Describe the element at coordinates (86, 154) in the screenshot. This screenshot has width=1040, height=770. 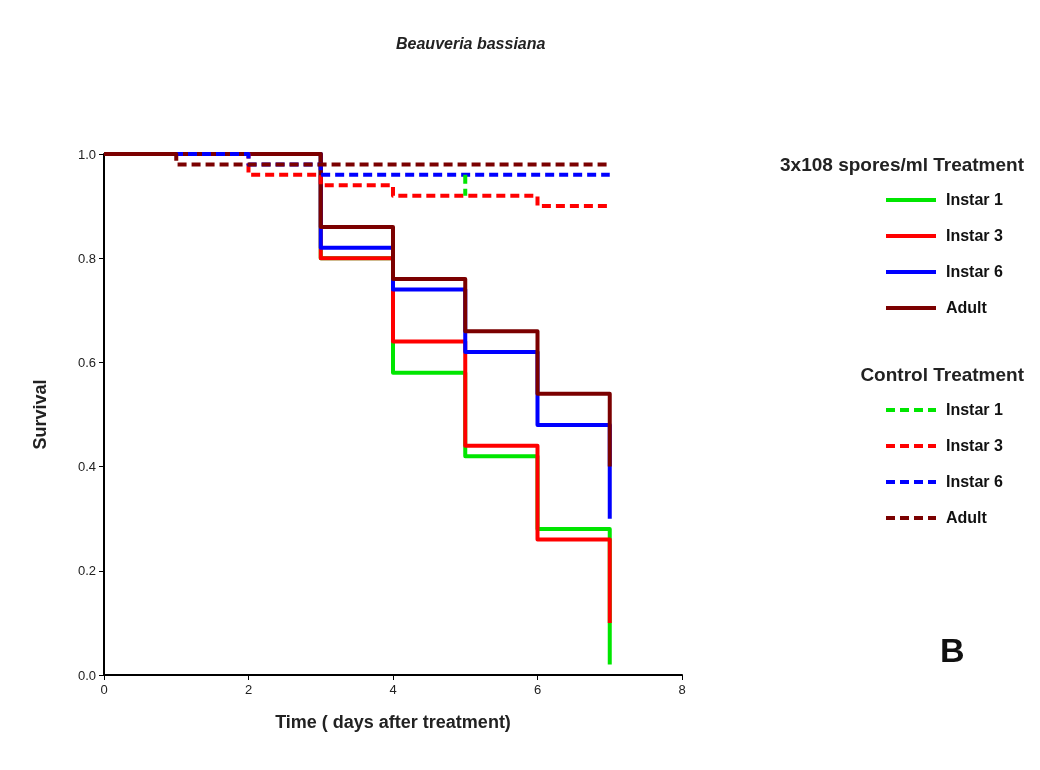
I see `y-tick-label: 1.0` at that location.